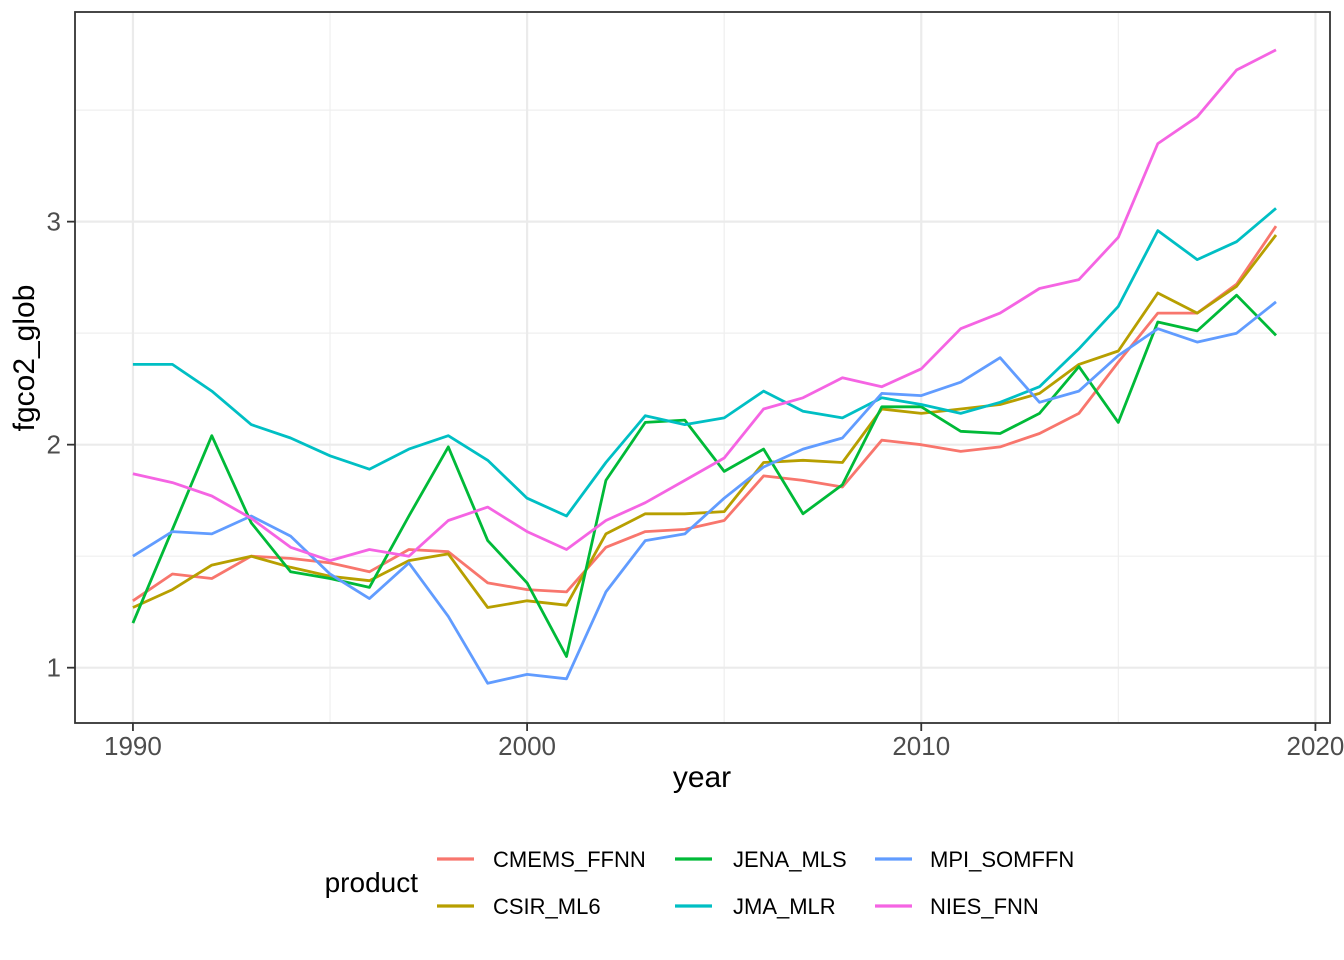 The width and height of the screenshot is (1344, 960). Describe the element at coordinates (784, 906) in the screenshot. I see `legend-label: JMA_MLR` at that location.